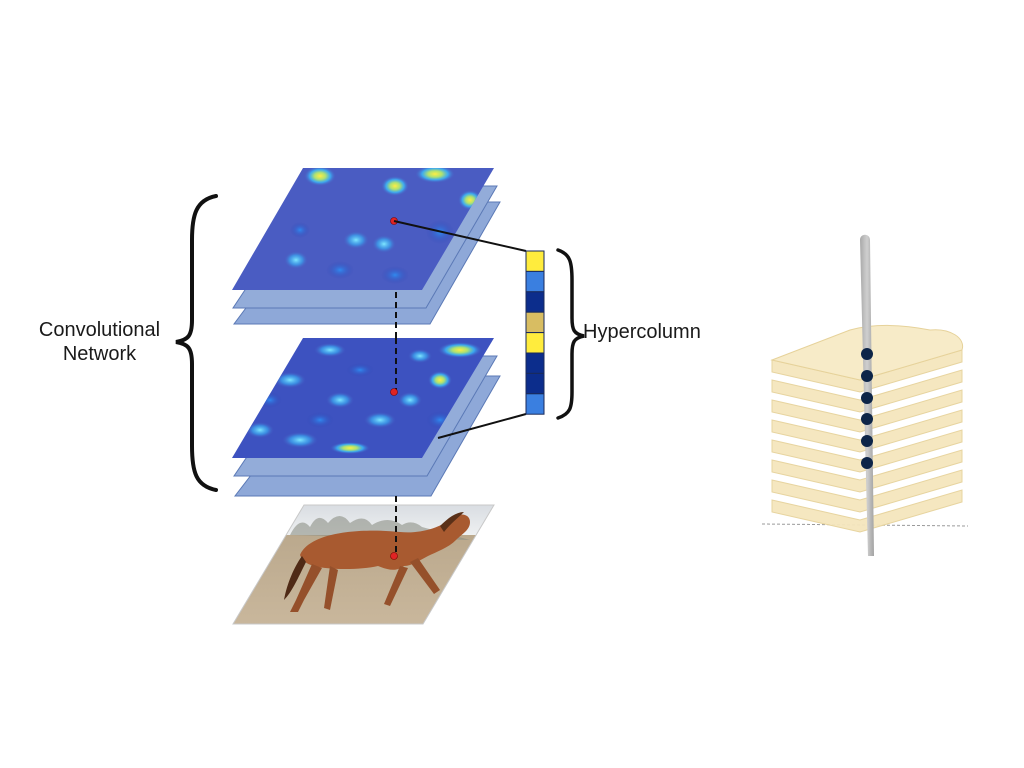 The image size is (1024, 768). I want to click on ground-line, so click(865, 525).